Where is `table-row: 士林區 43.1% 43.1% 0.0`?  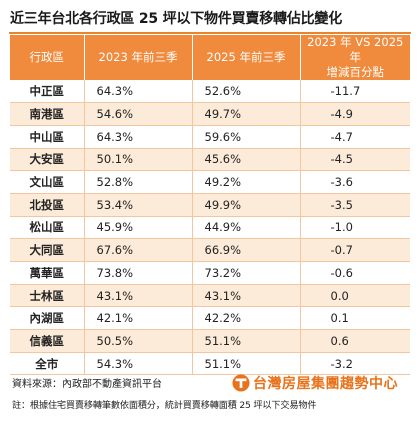
table-row: 士林區 43.1% 43.1% 0.0 is located at coordinates (210, 296).